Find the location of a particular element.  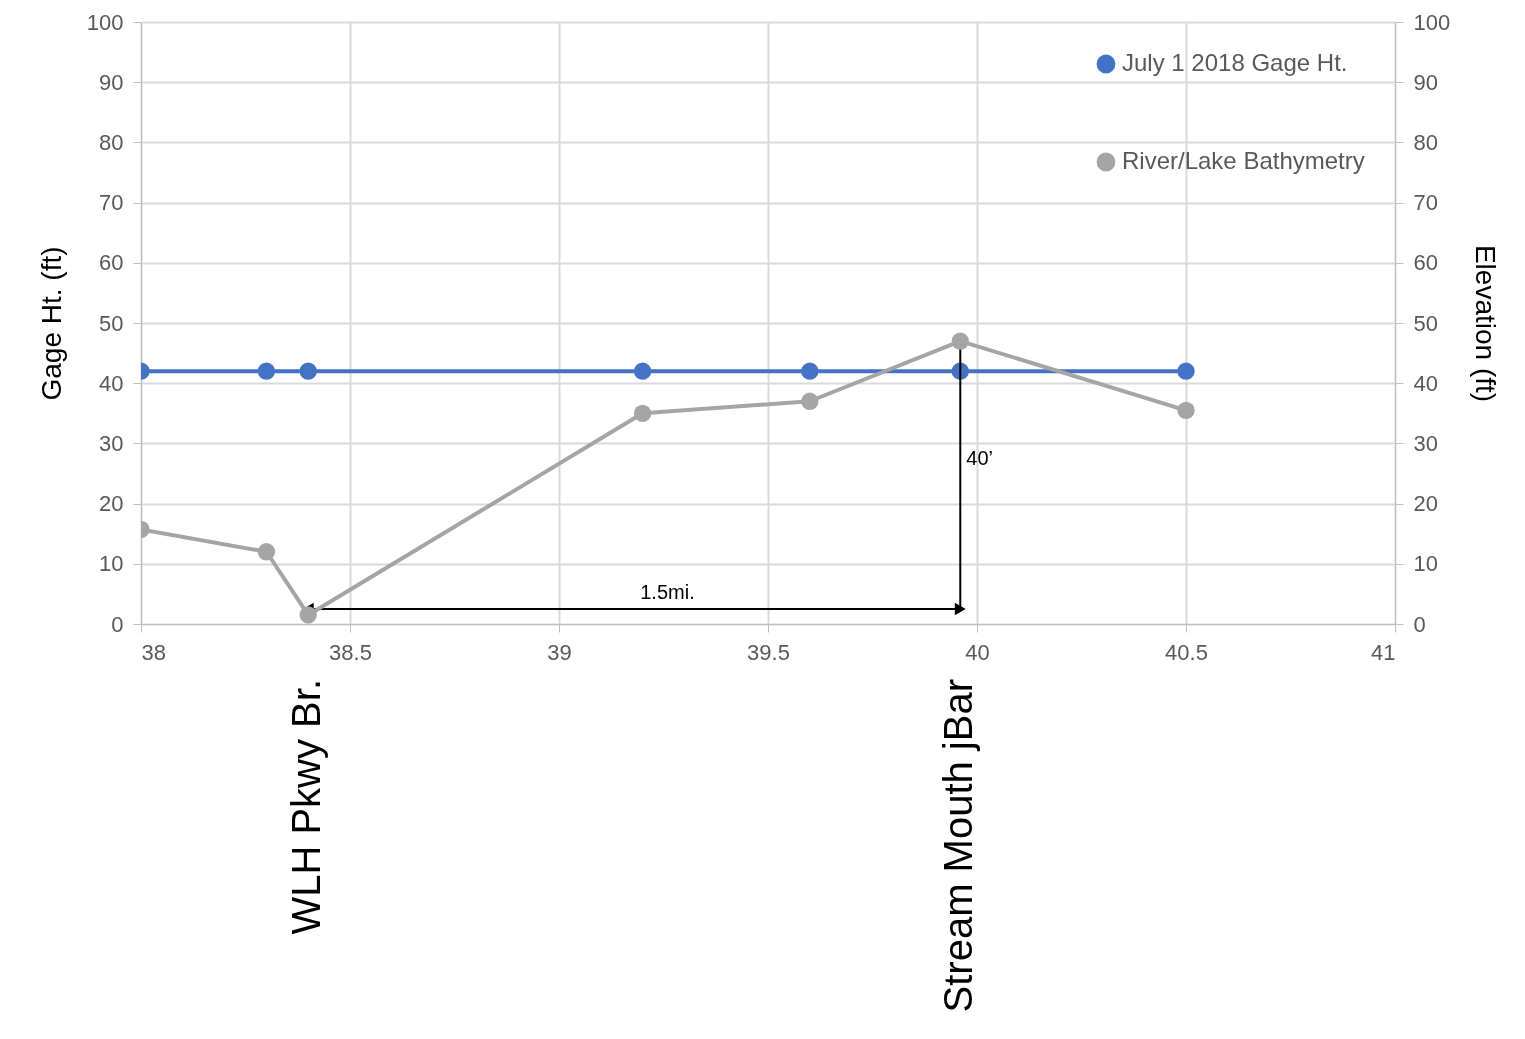

y-tick-label: 0 is located at coordinates (117, 624).